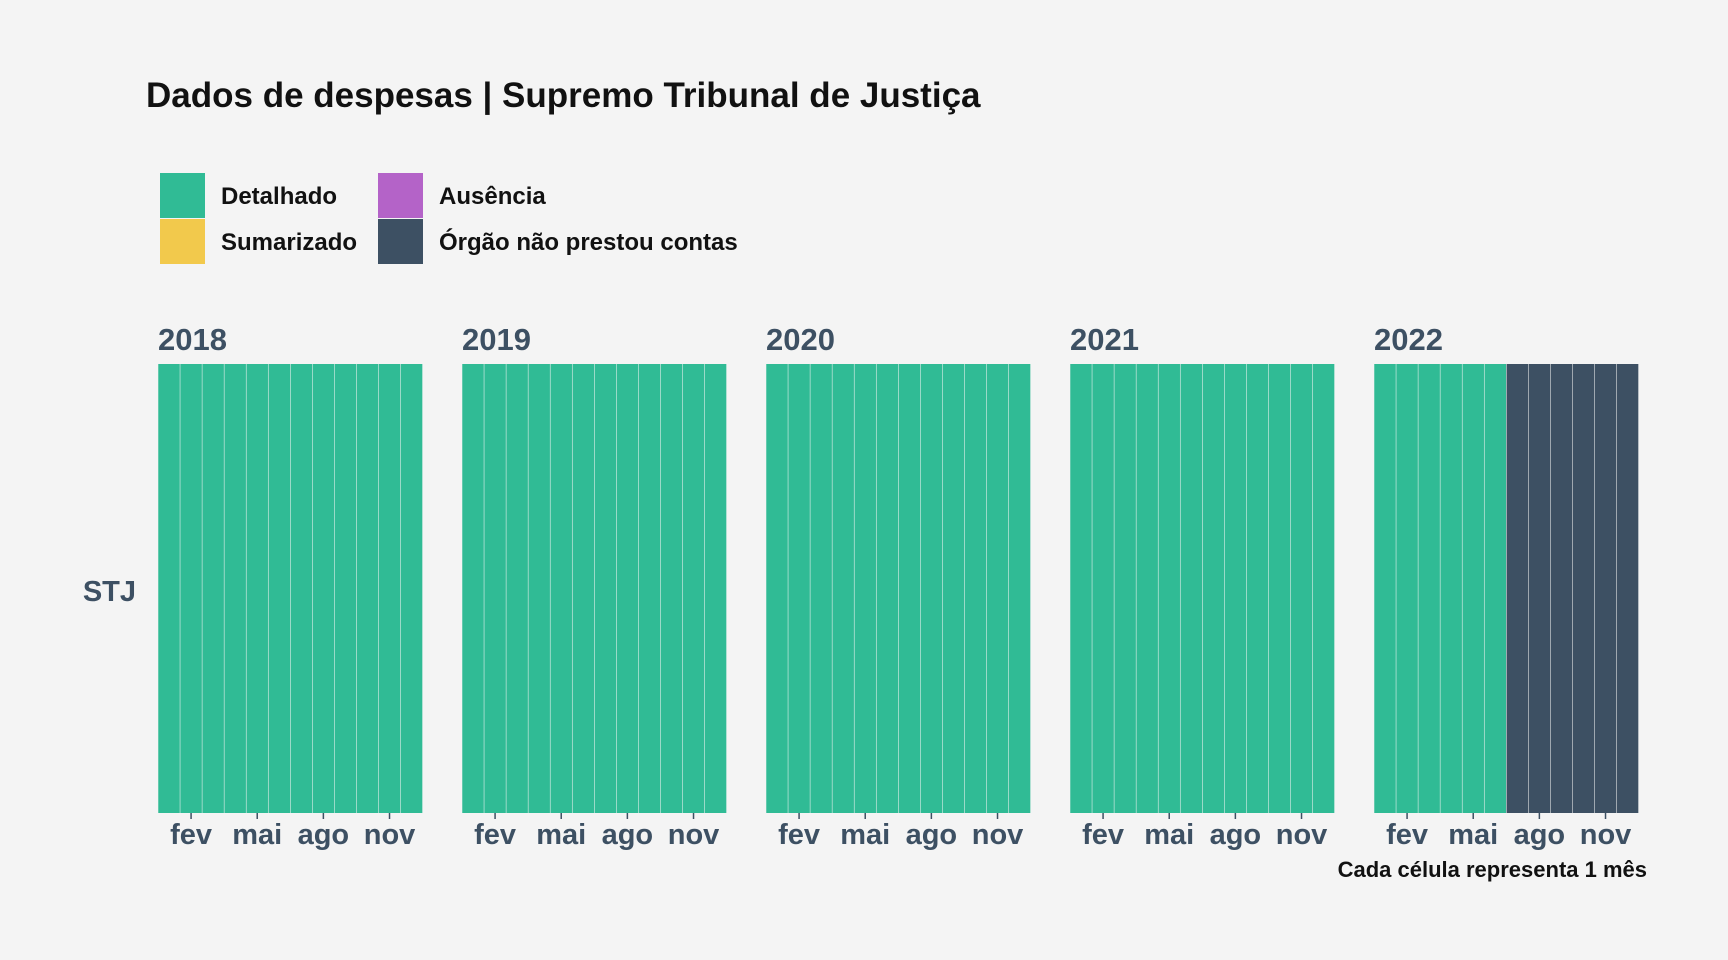 This screenshot has height=960, width=1728. What do you see at coordinates (109, 592) in the screenshot?
I see `row-label: STJ` at bounding box center [109, 592].